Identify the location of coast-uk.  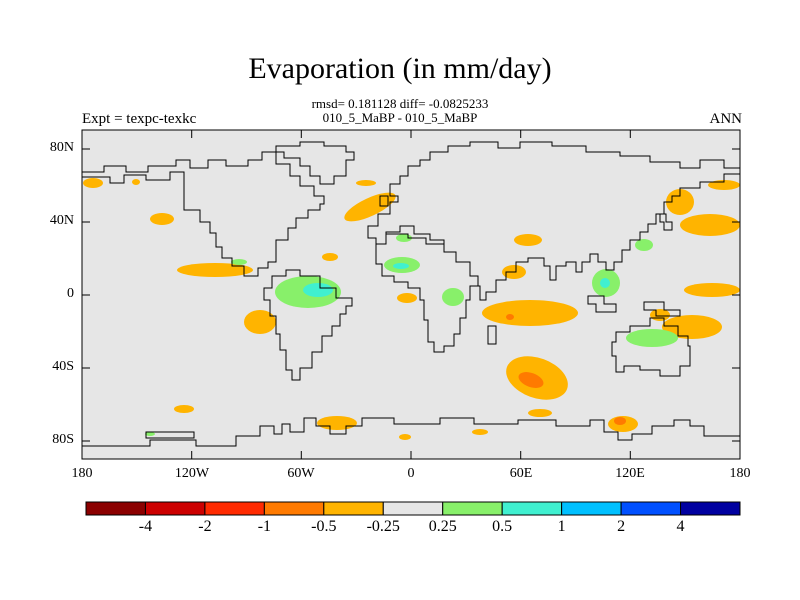
(384, 201).